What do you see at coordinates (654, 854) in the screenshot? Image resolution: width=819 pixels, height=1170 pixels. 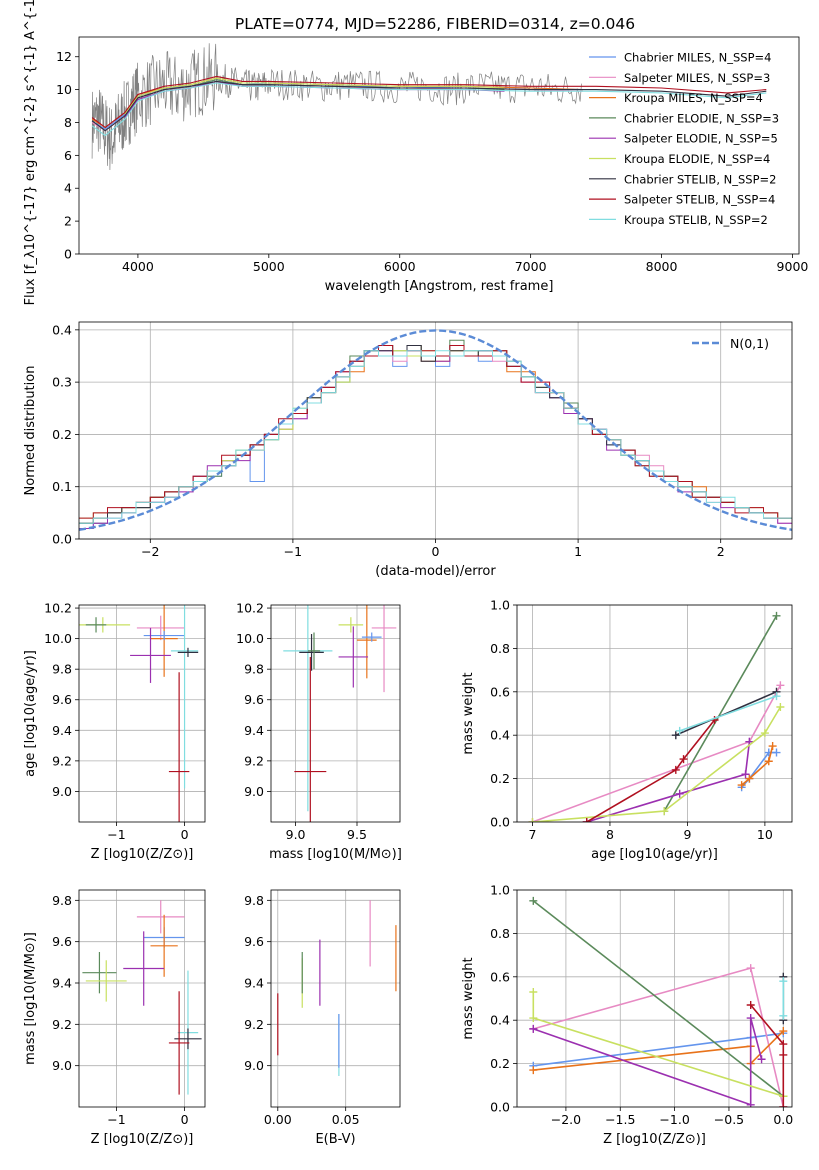 I see `x-axis-label: age [log10(age/yr)]` at bounding box center [654, 854].